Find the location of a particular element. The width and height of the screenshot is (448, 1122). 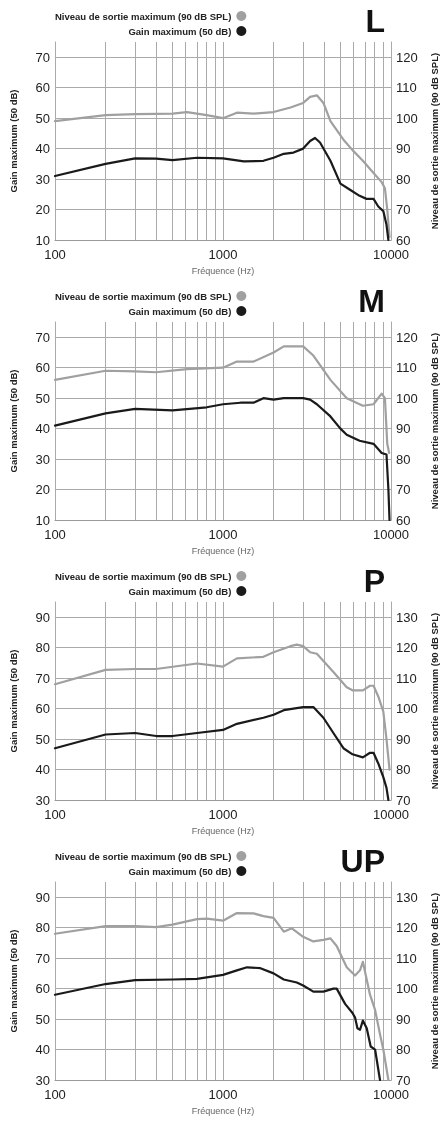

chart-title: P is located at coordinates (374, 581).